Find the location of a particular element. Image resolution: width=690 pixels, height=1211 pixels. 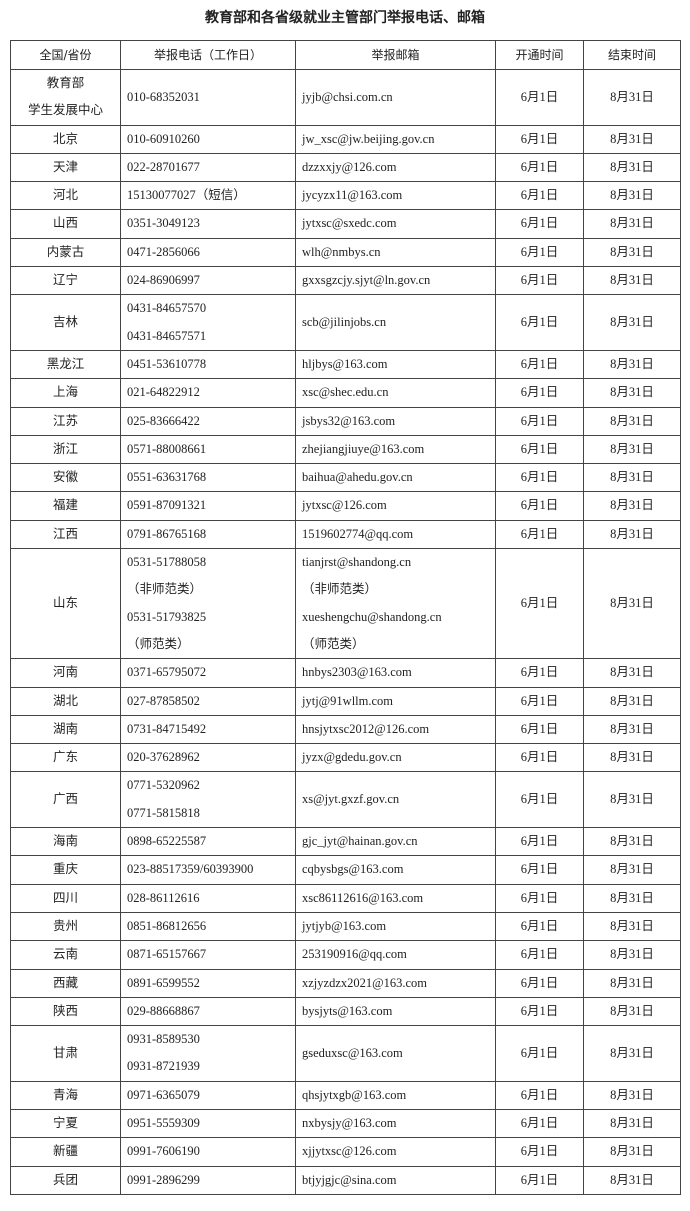

email-cell: bysjyts@163.com is located at coordinates (395, 1011).